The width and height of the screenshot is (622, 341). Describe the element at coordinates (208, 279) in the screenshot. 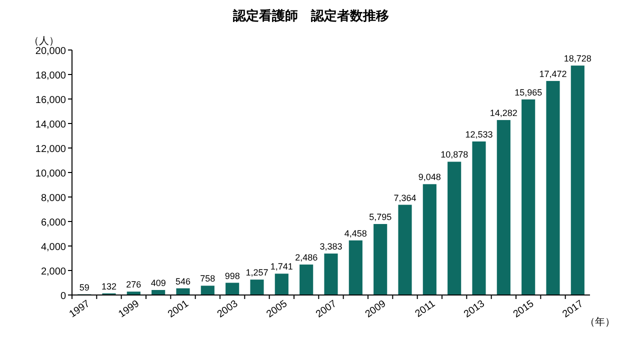

I see `data-label: 758` at that location.